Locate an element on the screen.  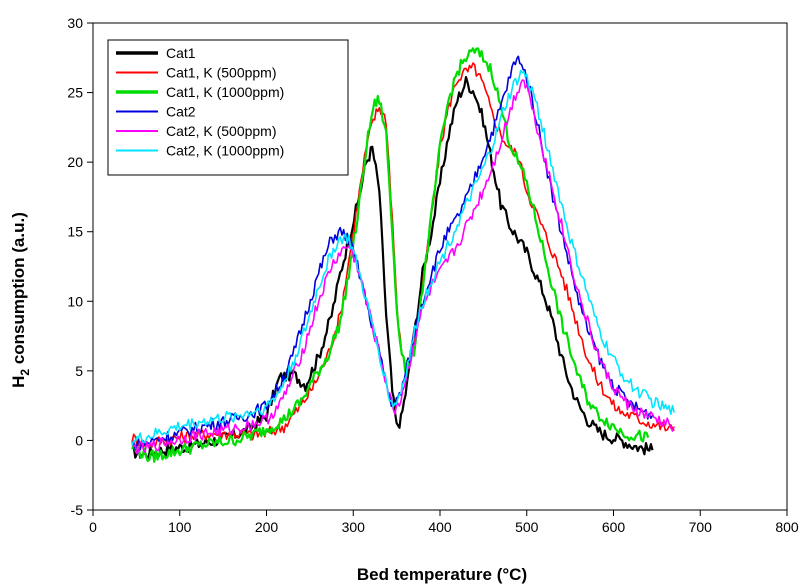
y-axis-title-rest: consumption (a.u.) is located at coordinates (18, 290).